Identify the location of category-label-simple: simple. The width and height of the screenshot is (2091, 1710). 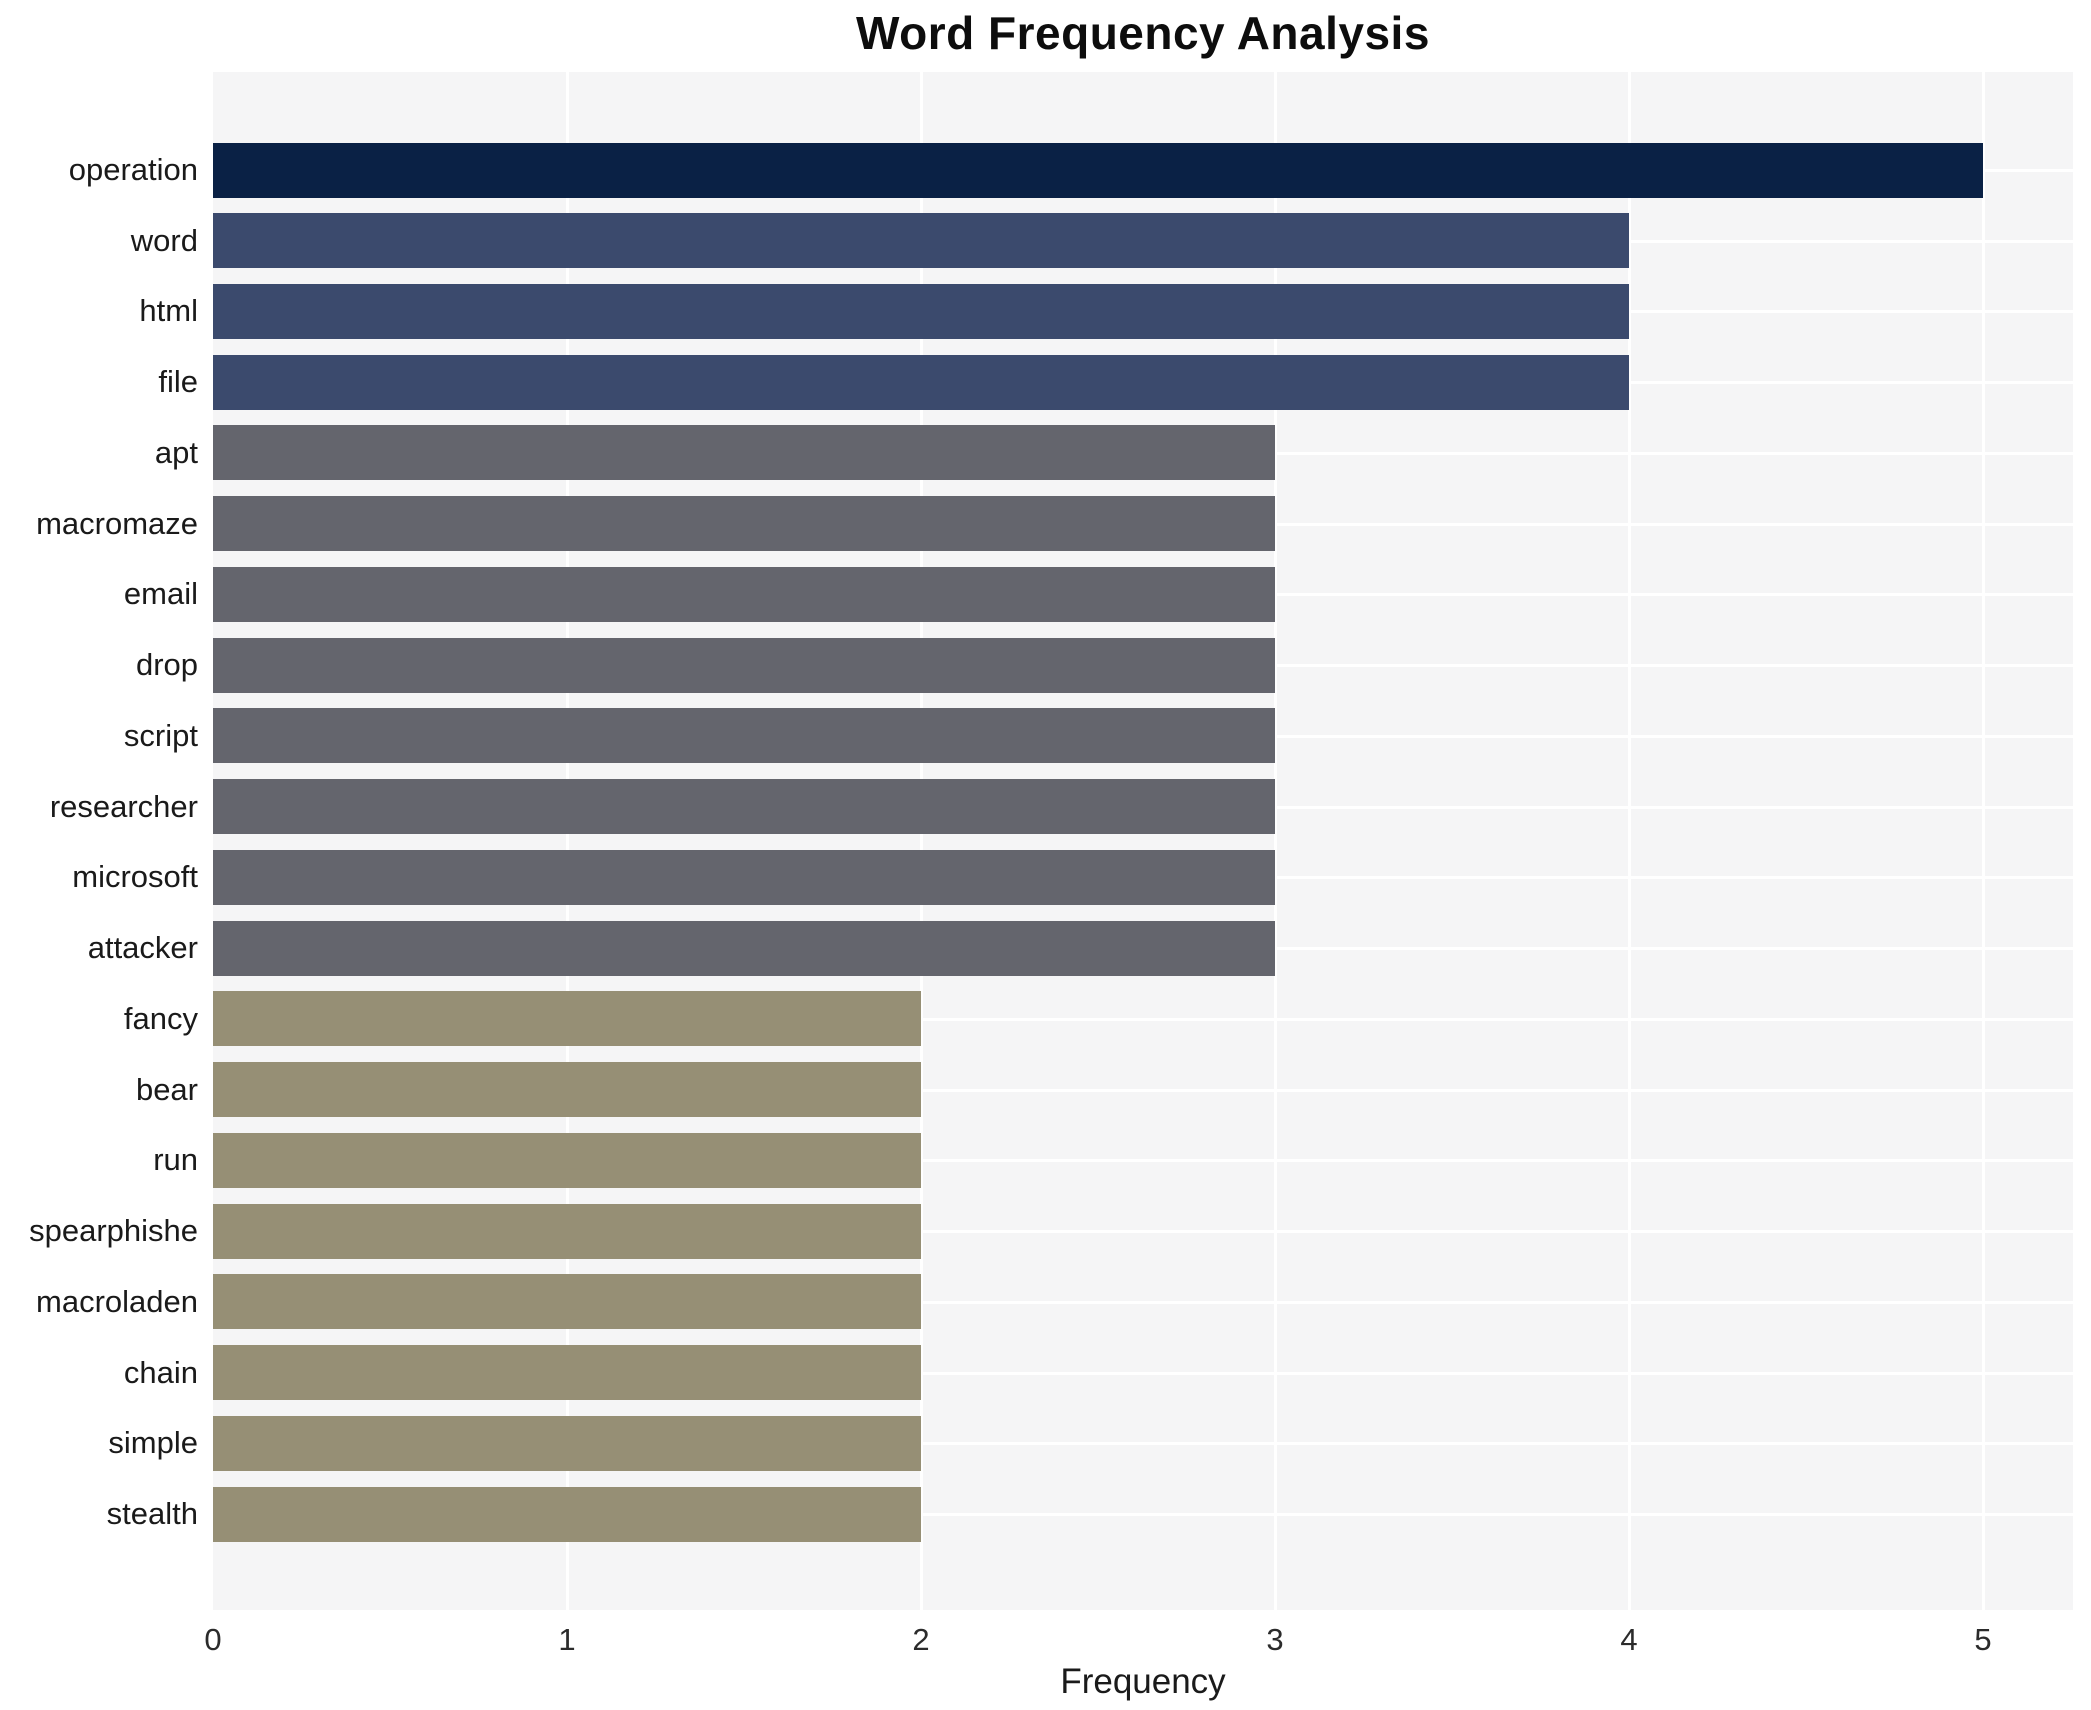
(153, 1443).